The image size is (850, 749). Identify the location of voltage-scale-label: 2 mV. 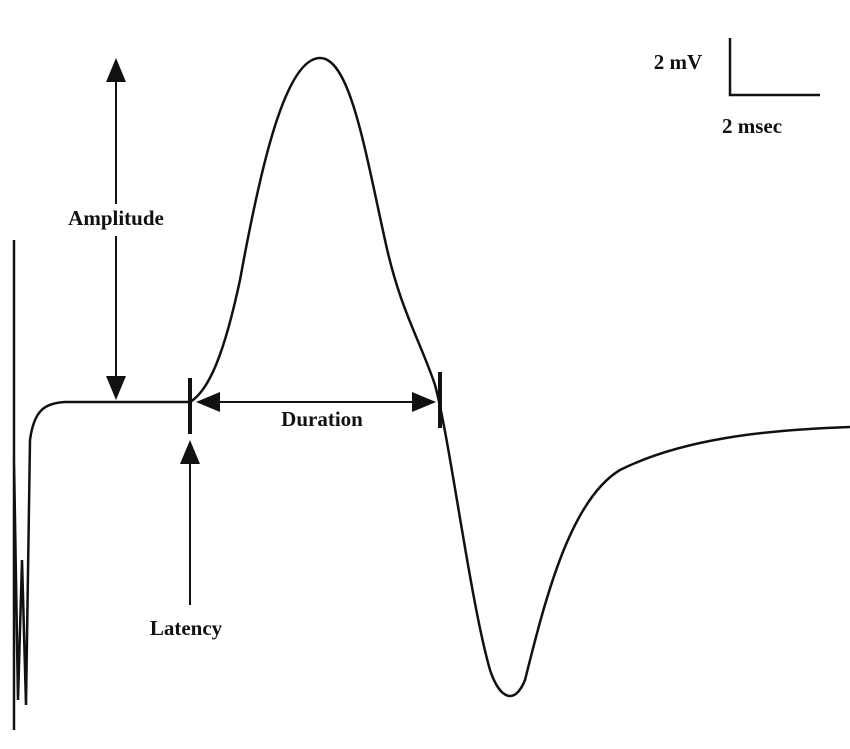
(678, 62).